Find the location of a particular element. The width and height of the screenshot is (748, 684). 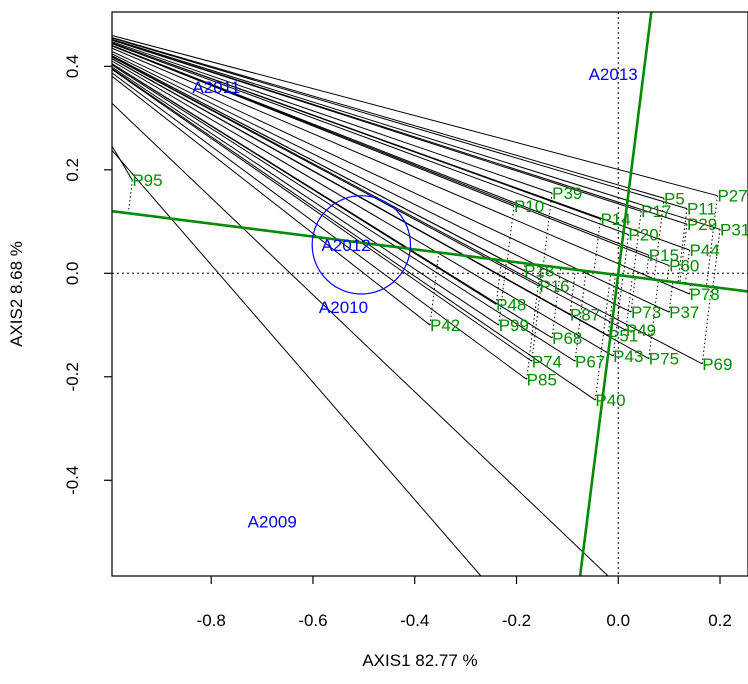

x-tick-label: -0.4 is located at coordinates (414, 620).